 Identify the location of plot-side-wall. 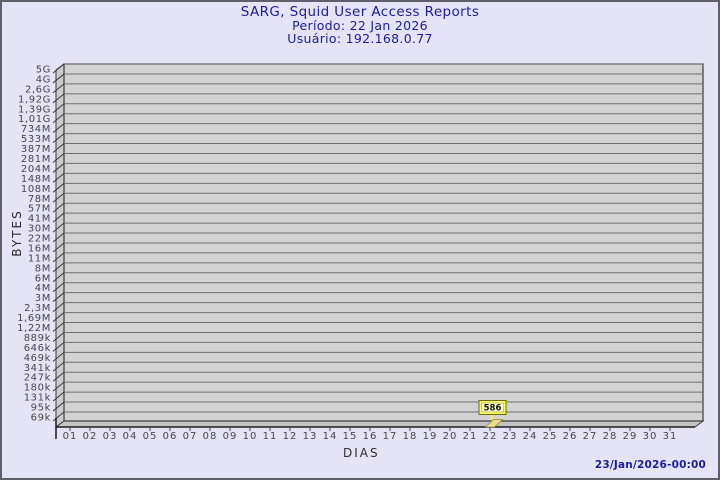
(60, 245).